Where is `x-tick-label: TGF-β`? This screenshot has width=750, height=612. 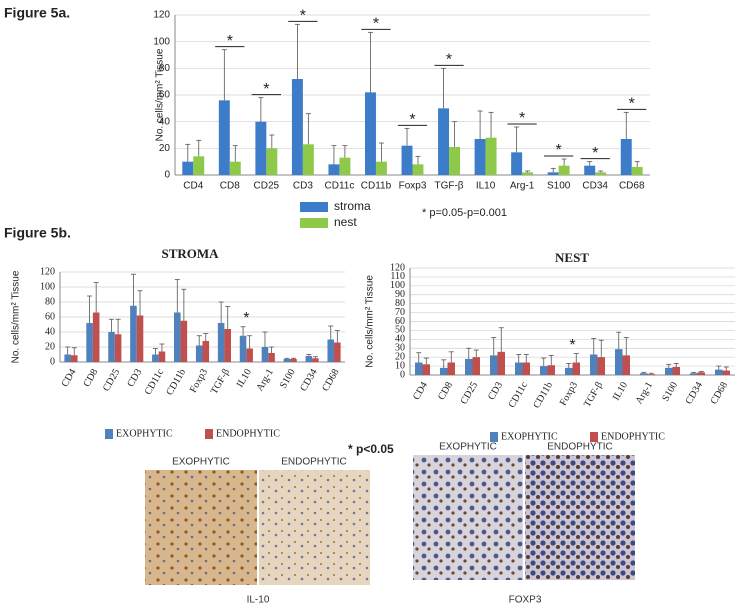 x-tick-label: TGF-β is located at coordinates (220, 381).